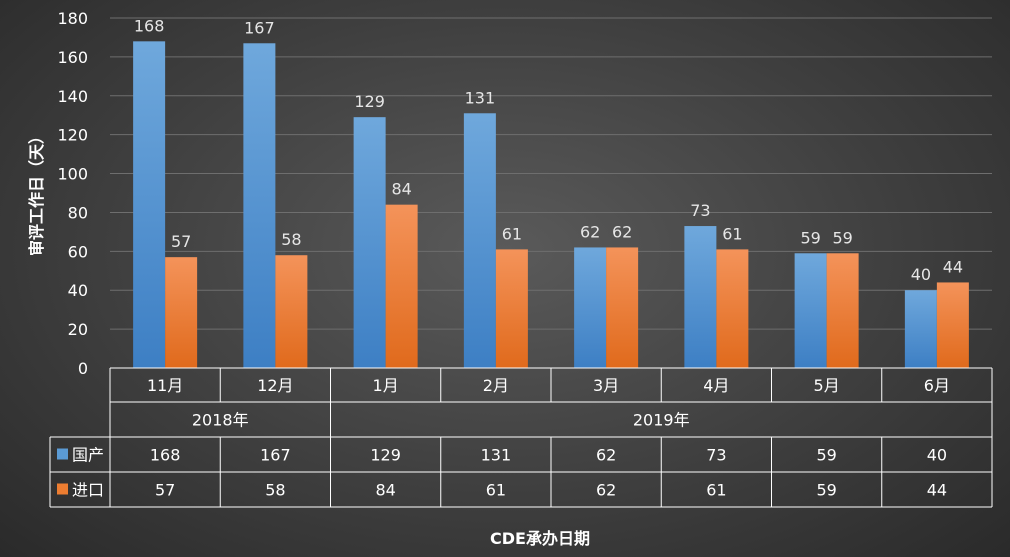  What do you see at coordinates (496, 455) in the screenshot?
I see `table-cell: 131` at bounding box center [496, 455].